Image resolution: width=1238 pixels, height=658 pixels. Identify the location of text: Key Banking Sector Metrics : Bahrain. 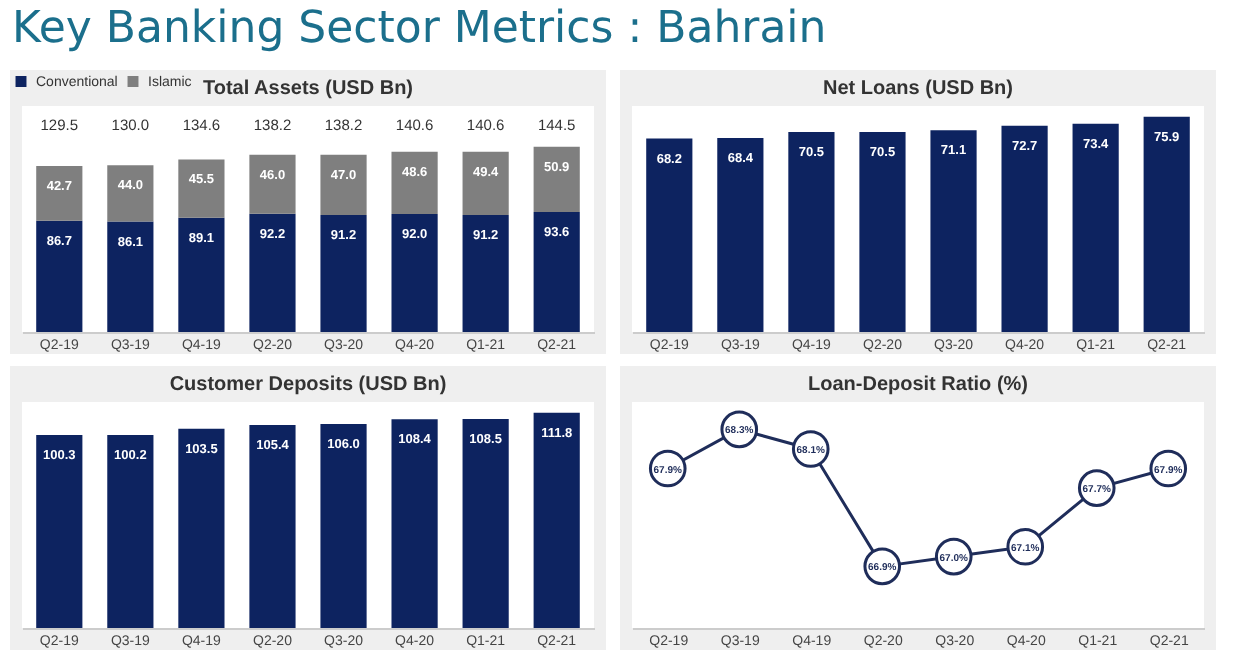
(419, 29).